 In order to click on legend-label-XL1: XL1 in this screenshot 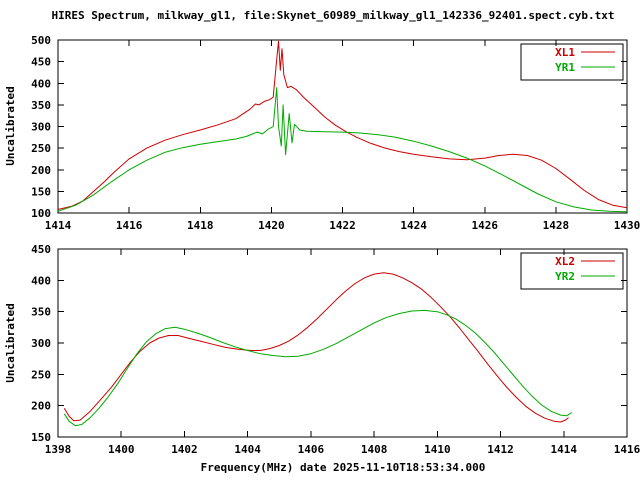, I will do `click(565, 52)`.